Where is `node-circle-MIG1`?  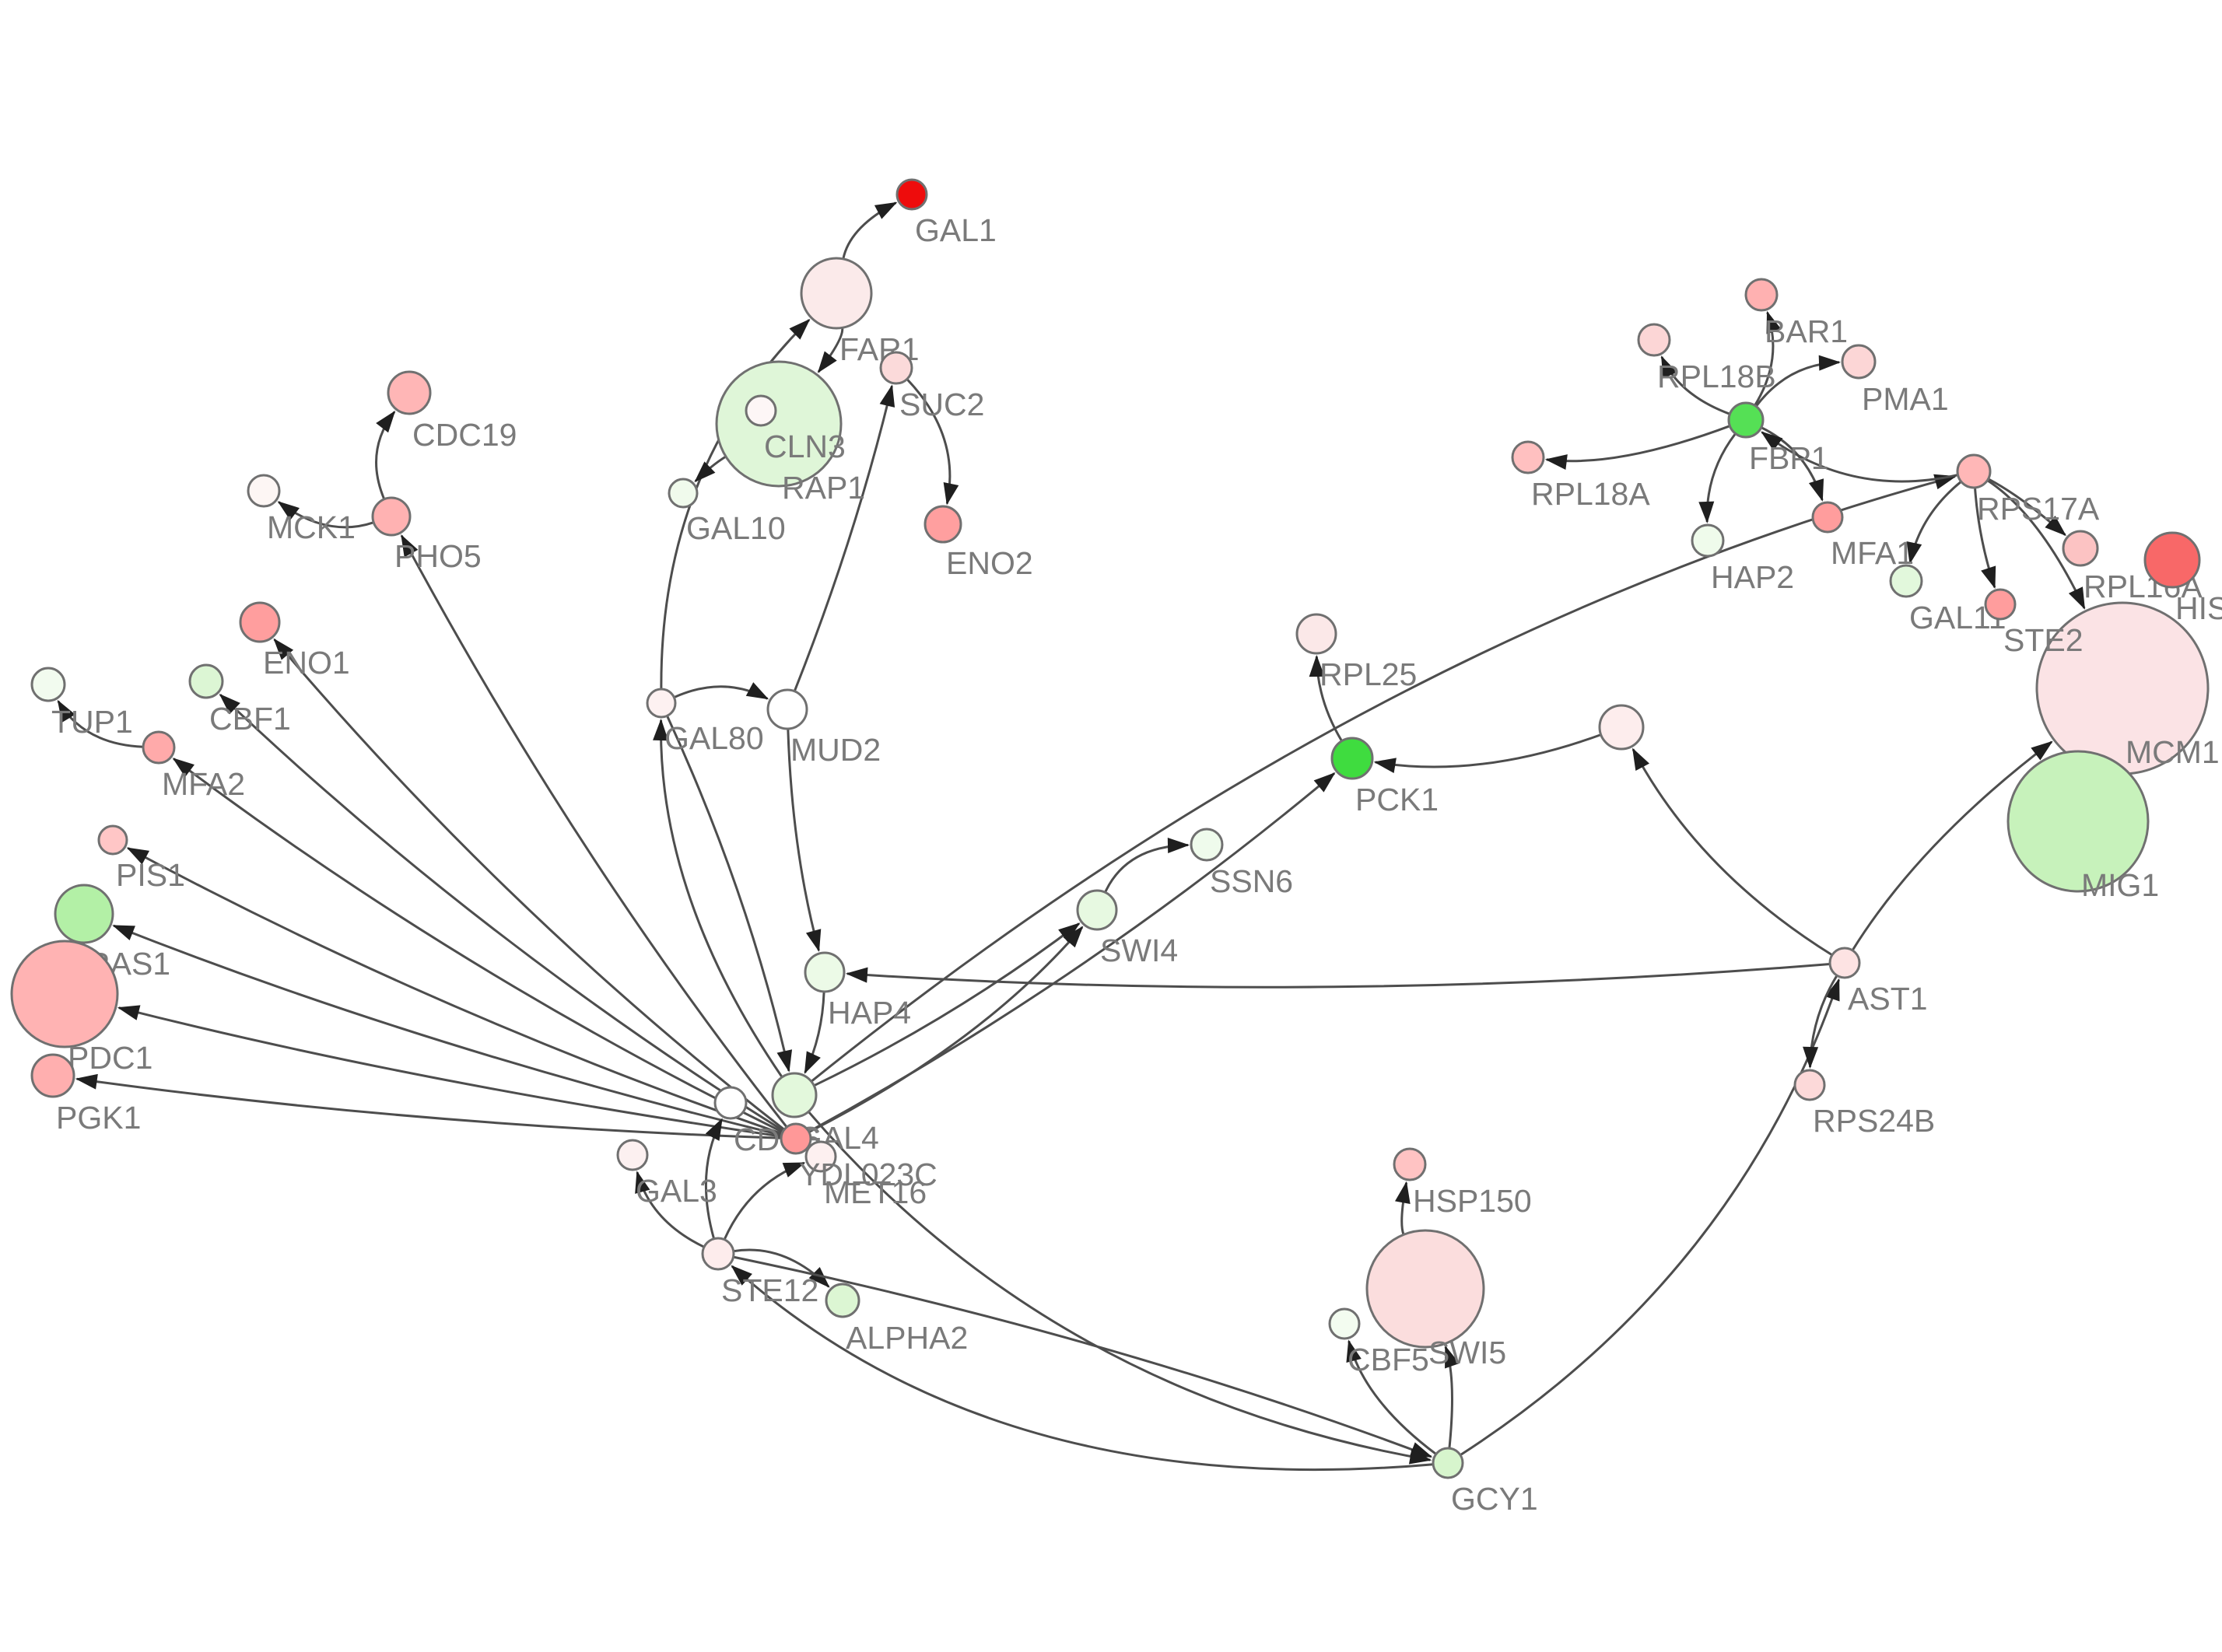
node-circle-MIG1 is located at coordinates (2078, 822).